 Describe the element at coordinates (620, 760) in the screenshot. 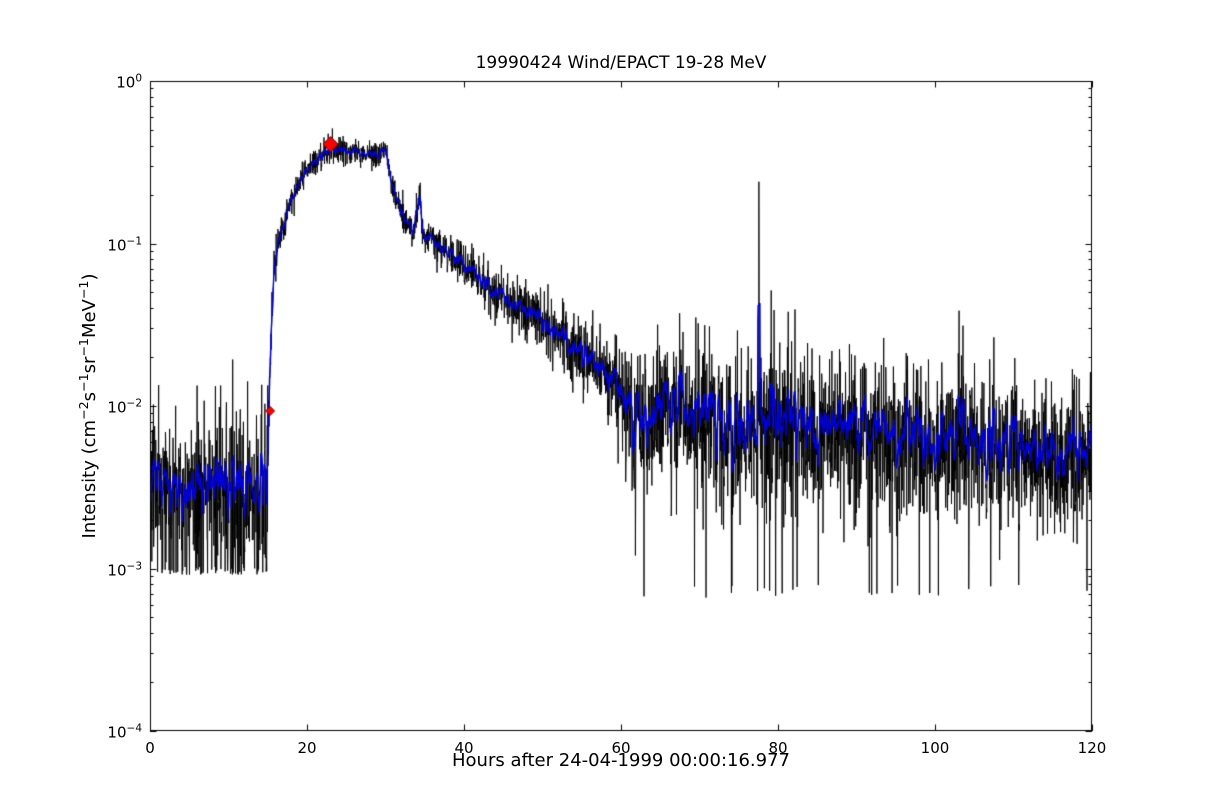

I see `x-axis-label: Hours after 24-04-1999 00:00:16.977` at that location.